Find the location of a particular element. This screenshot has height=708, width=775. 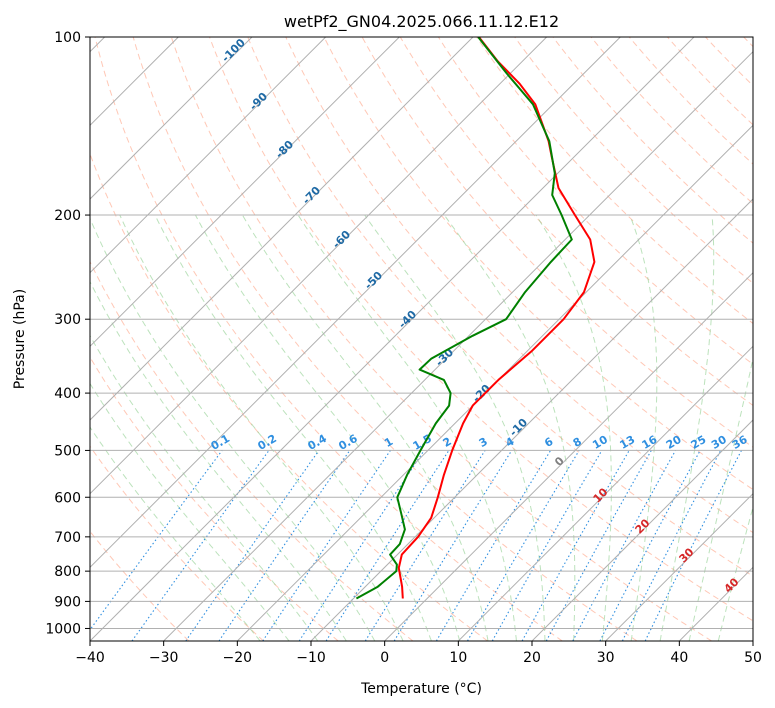

x-axis: −40 −30 −20 −10 0 10 20 30 40 50 is located at coordinates (418, 653).